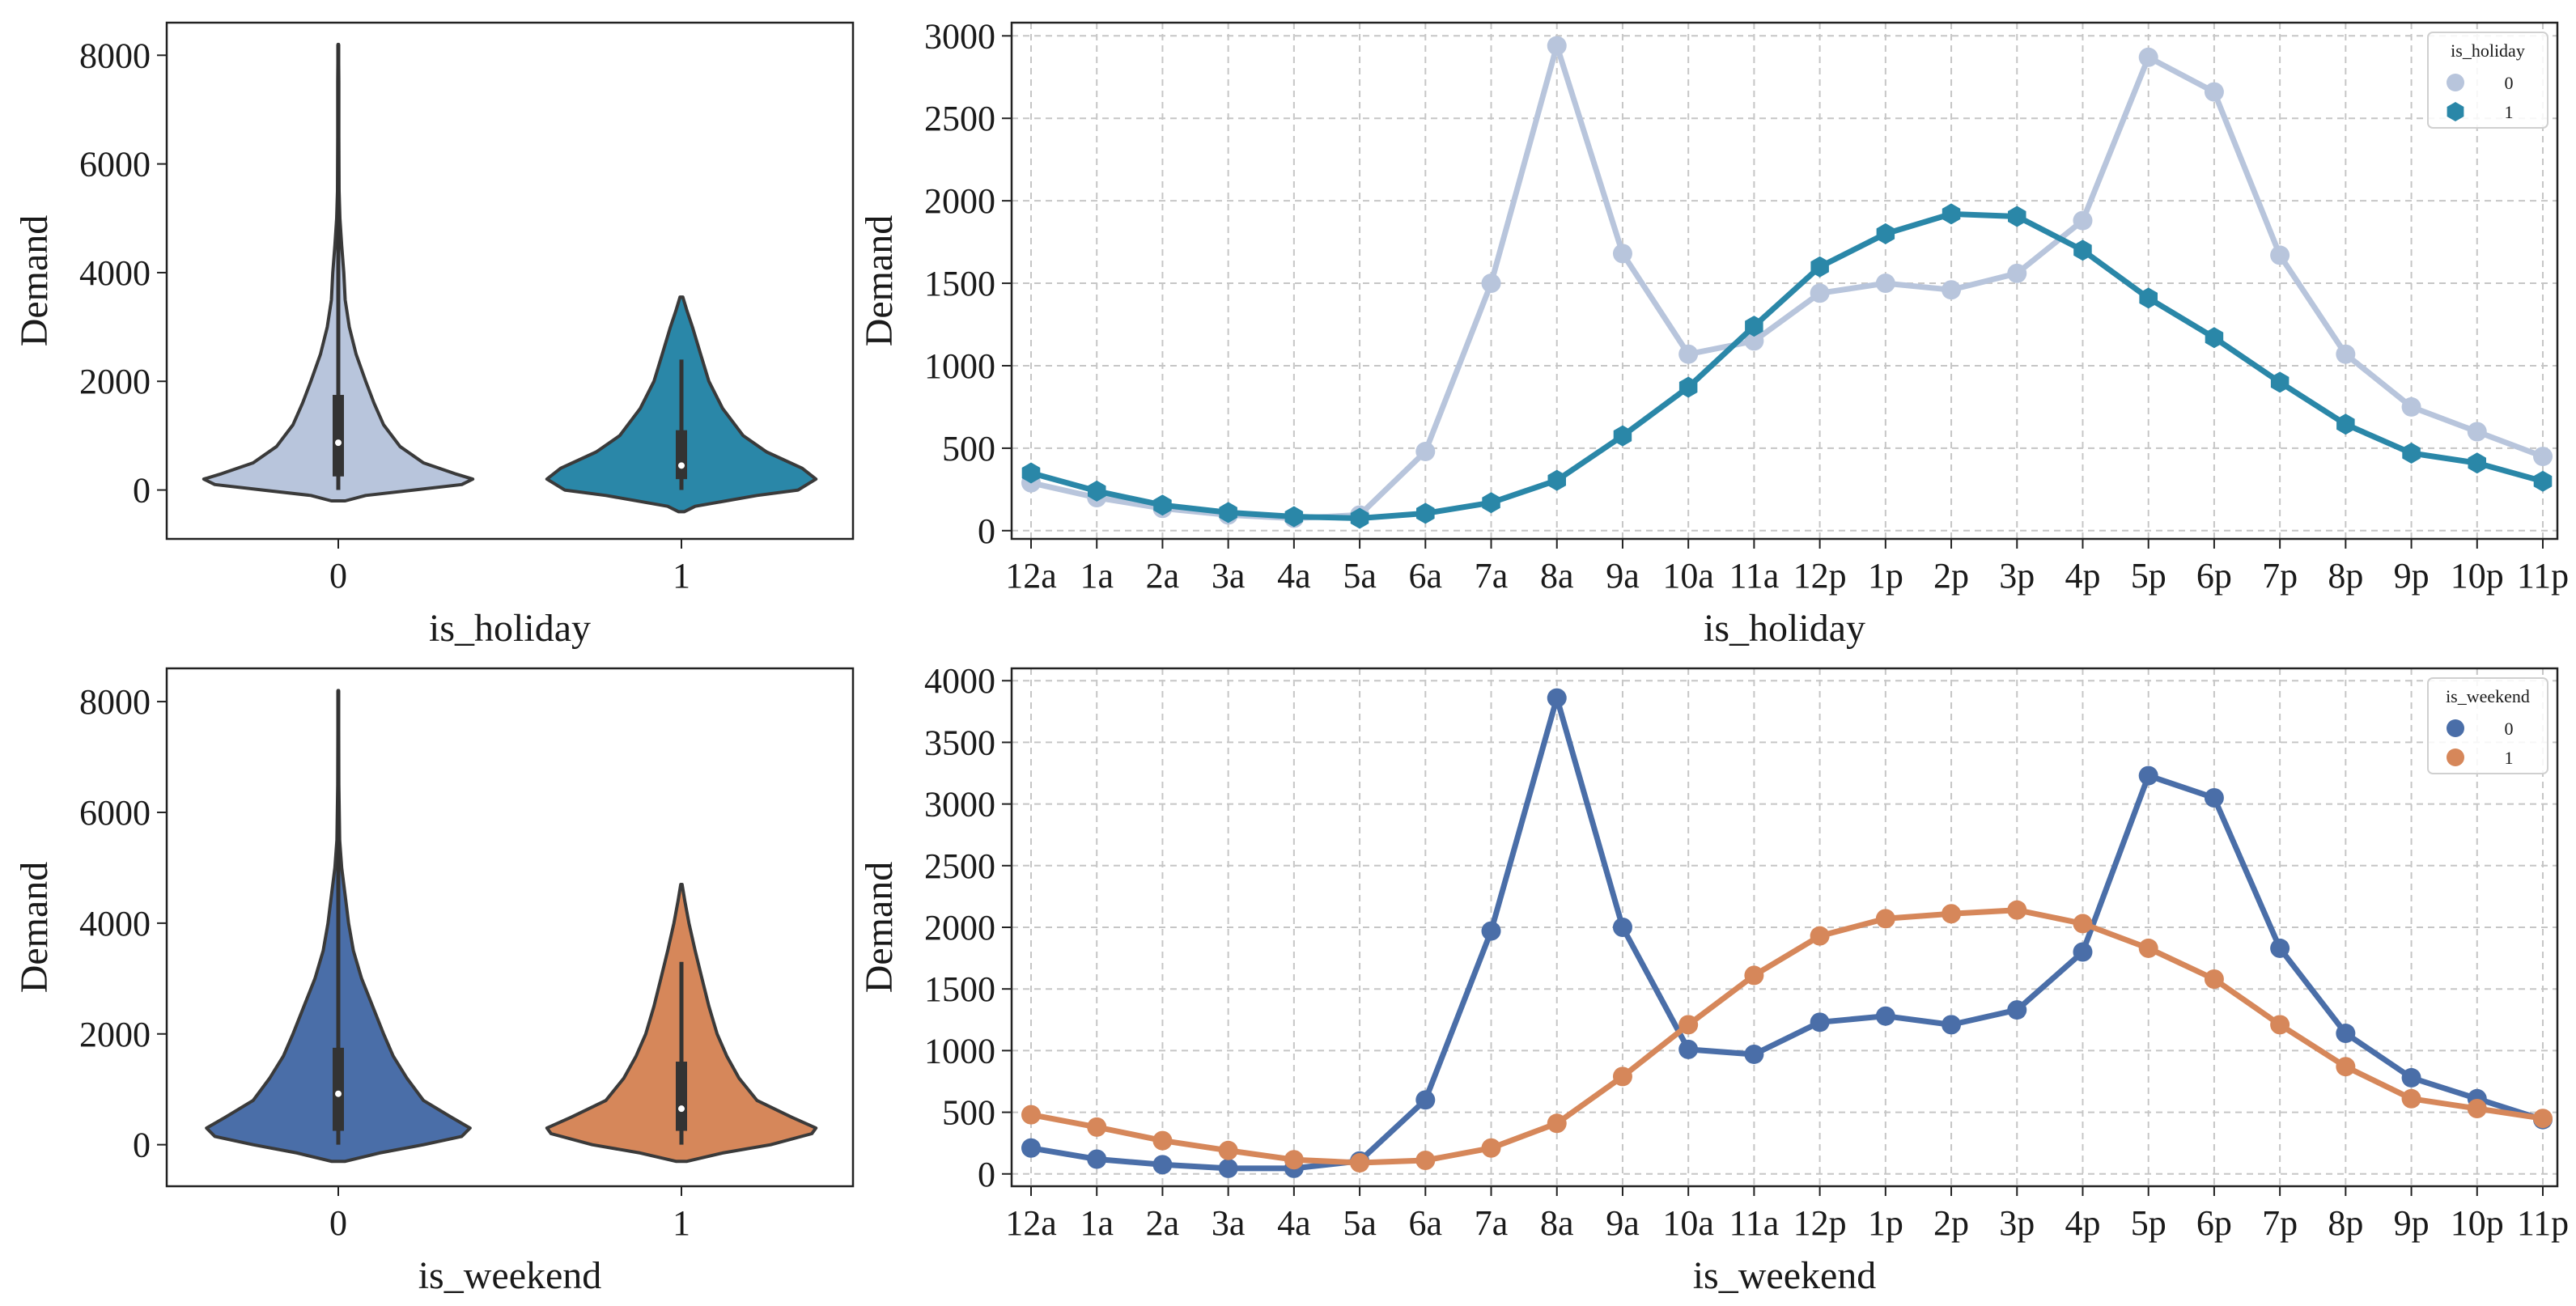 The width and height of the screenshot is (2576, 1306). What do you see at coordinates (1426, 1223) in the screenshot?
I see `x-tick-label: 6a` at bounding box center [1426, 1223].